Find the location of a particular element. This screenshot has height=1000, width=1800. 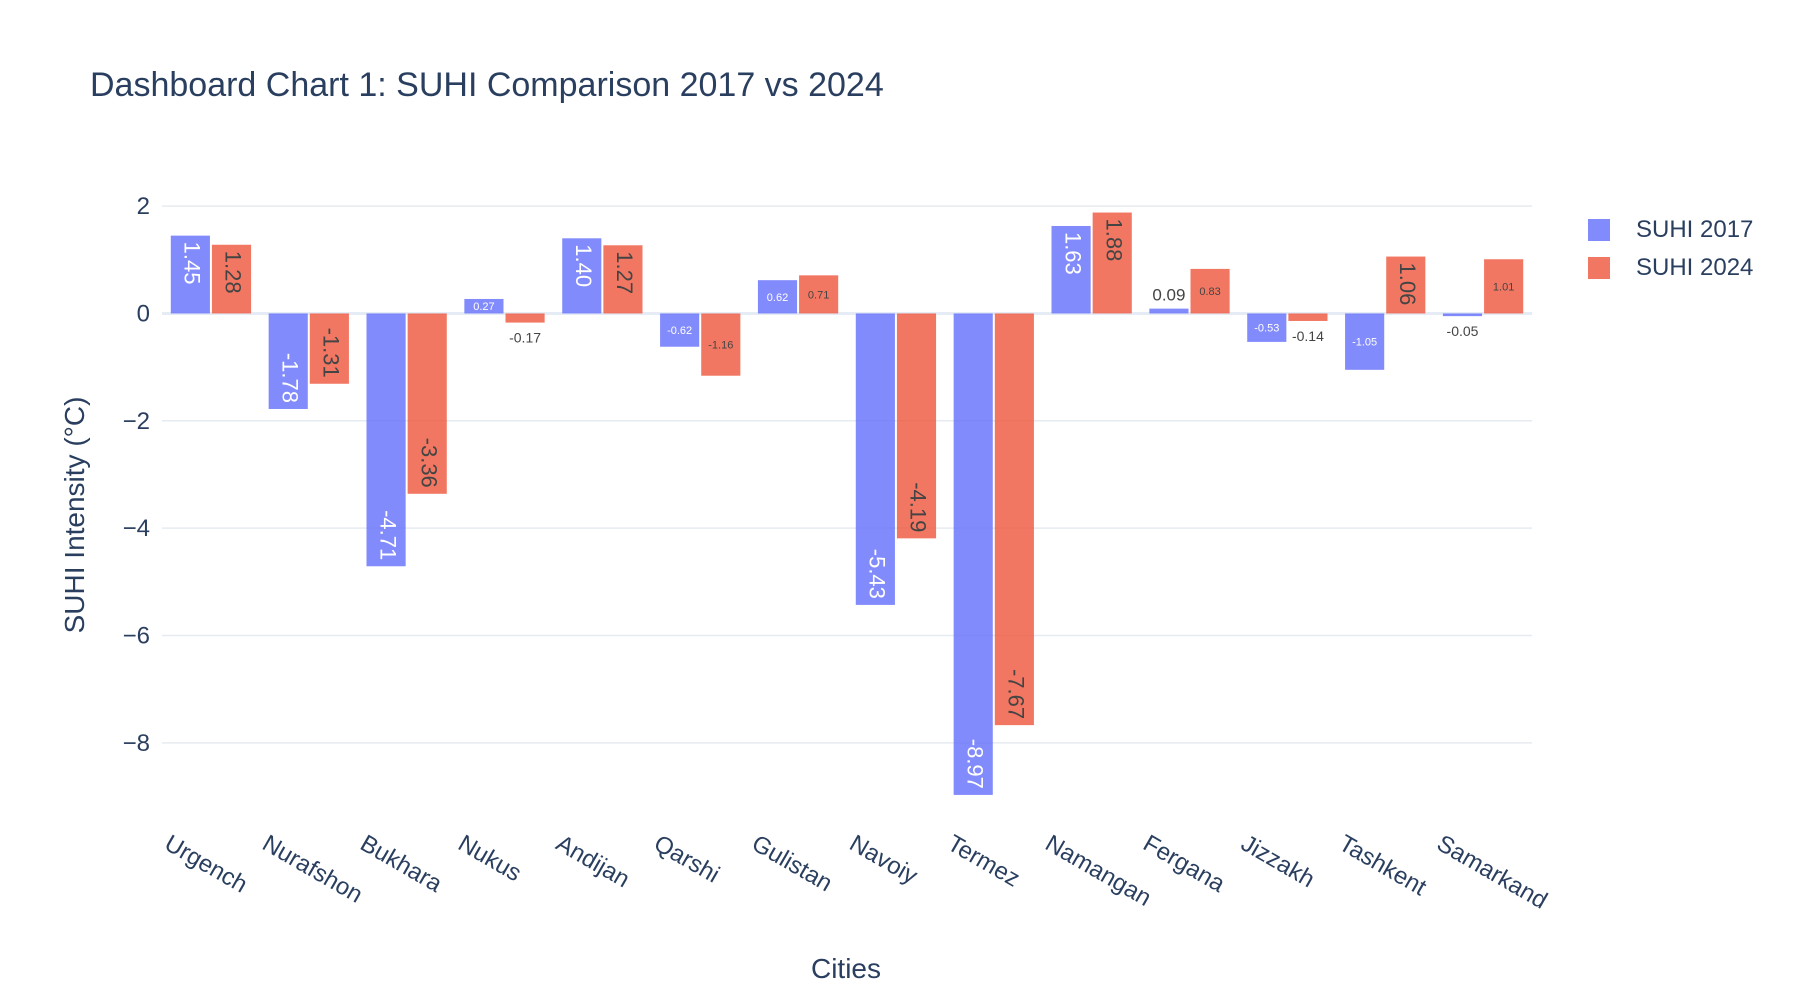

x-tick-label: Gulistan is located at coordinates (792, 863).